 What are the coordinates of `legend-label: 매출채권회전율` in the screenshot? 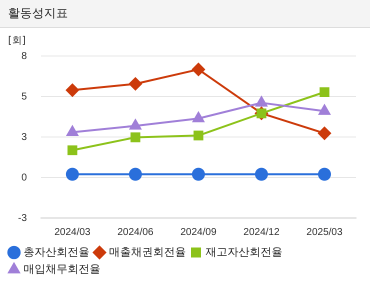 It's located at (147, 251).